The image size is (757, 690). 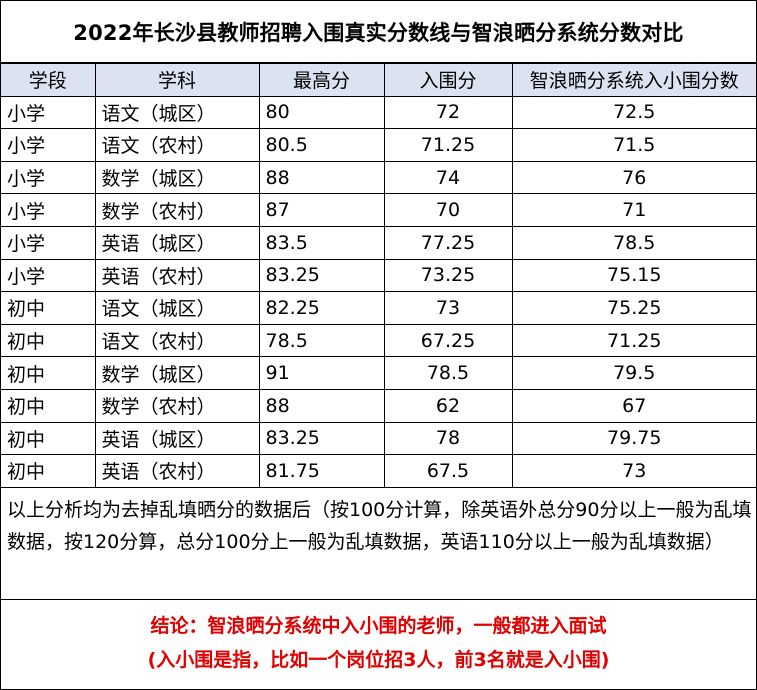 I want to click on cell-cutoff-score: 73, so click(x=448, y=308).